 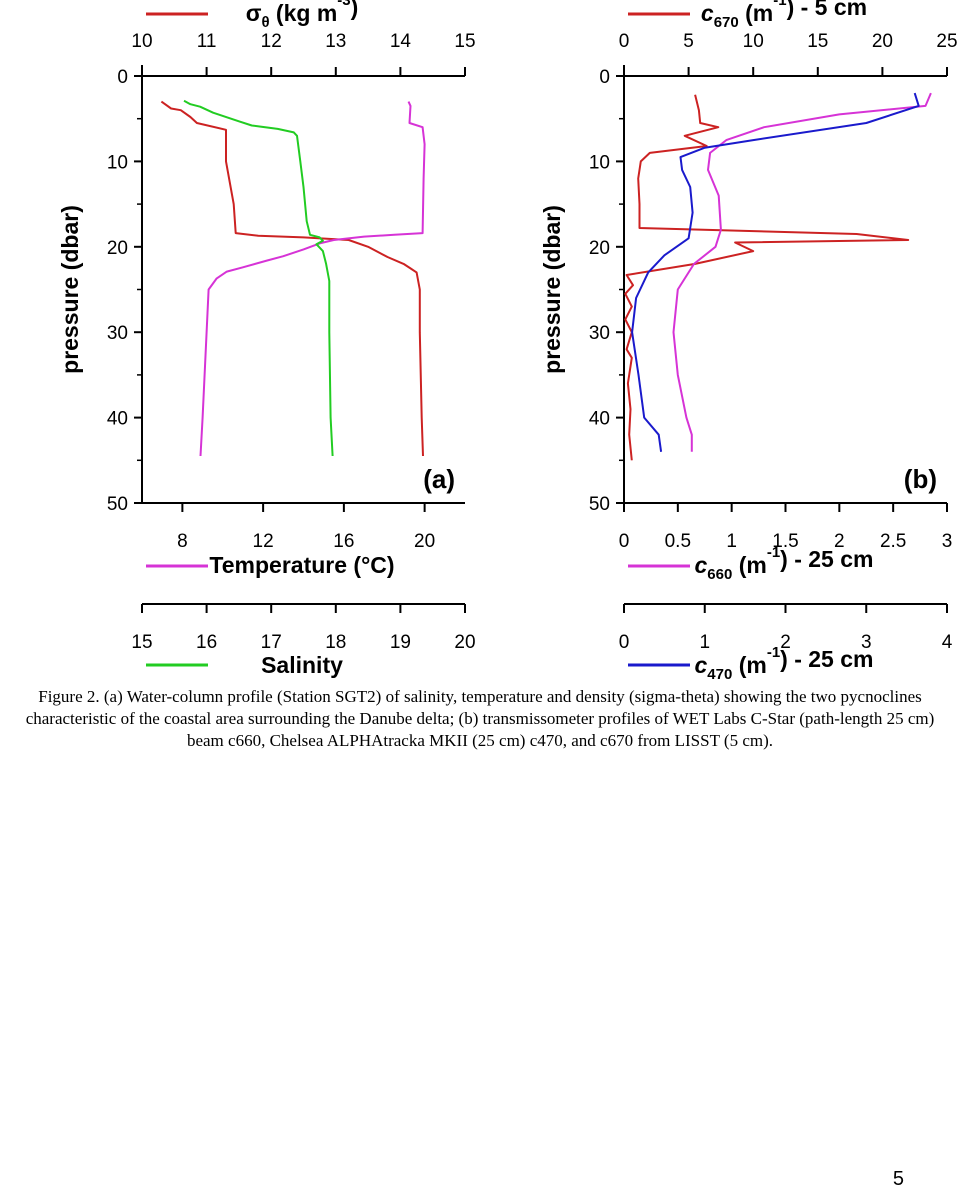 What do you see at coordinates (946, 41) in the screenshot?
I see `x-tick-label-c670: 25` at bounding box center [946, 41].